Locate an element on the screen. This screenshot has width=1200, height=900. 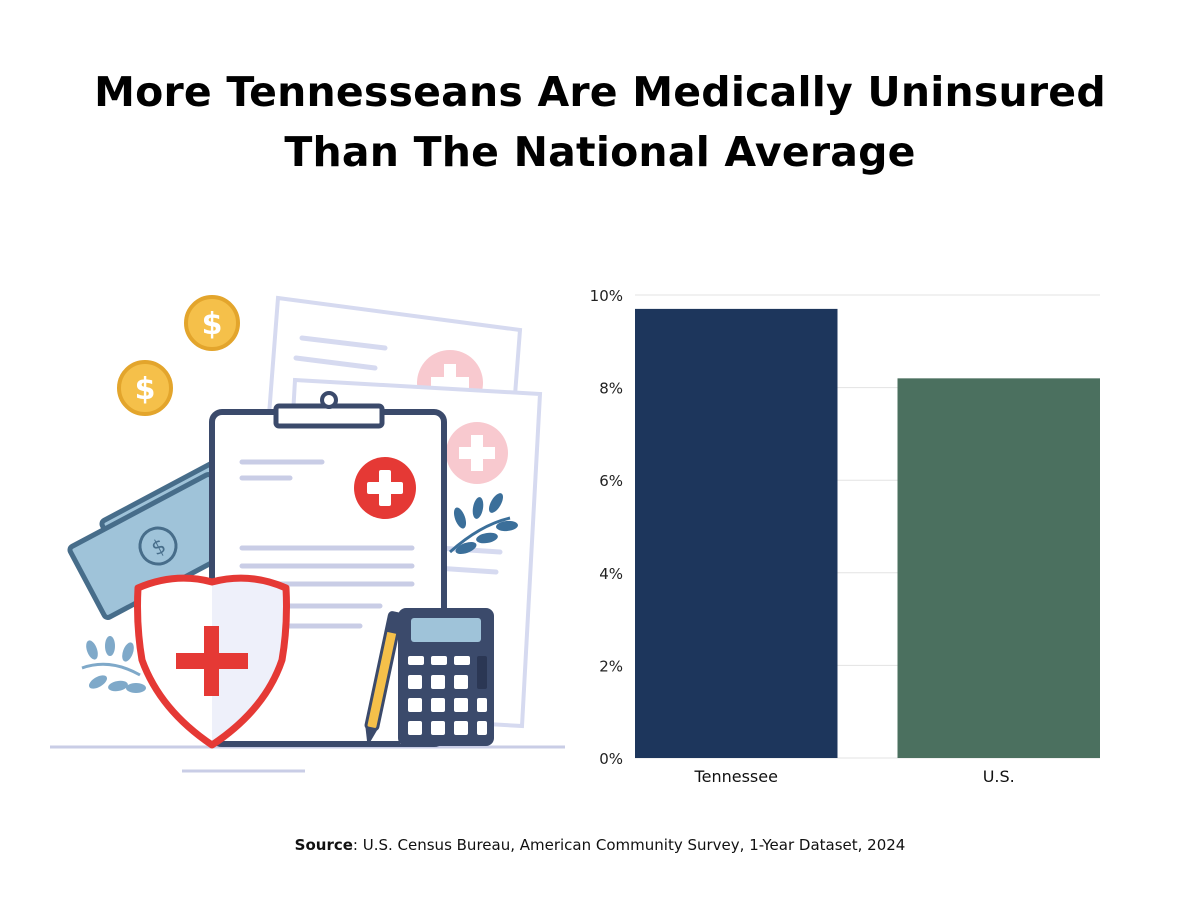
y-axis-ticks: 0% 2% 4% 6% 8% 10% is located at coordinates (606, 527).